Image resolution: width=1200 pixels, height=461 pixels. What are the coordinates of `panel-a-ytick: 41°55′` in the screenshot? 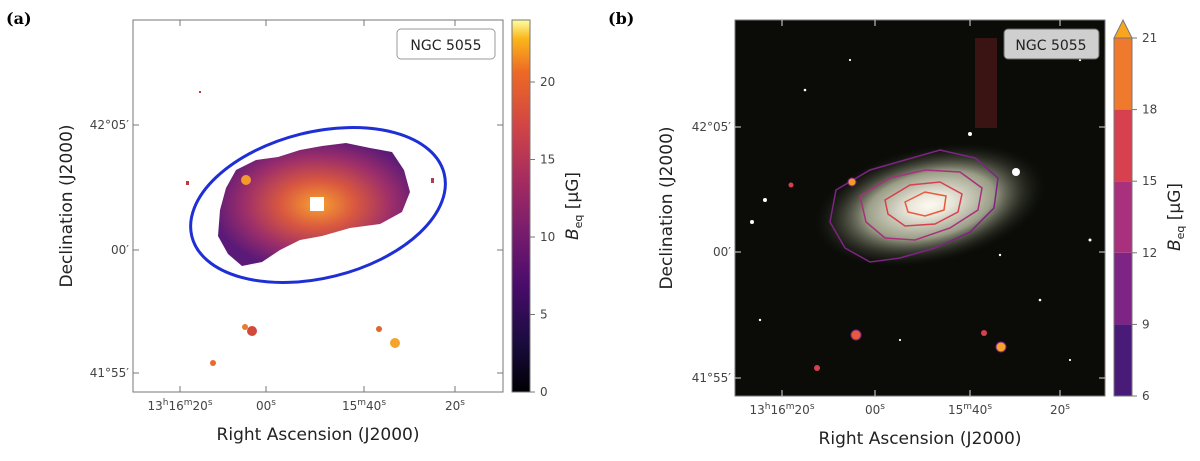 It's located at (110, 373).